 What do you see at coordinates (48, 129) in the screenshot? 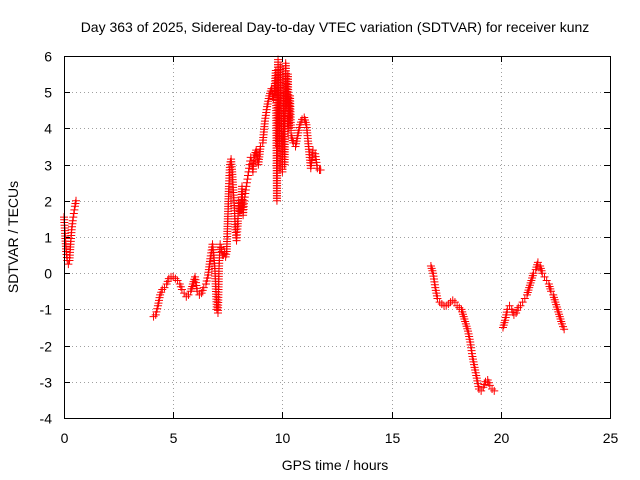
I see `y-tick-label: 4` at bounding box center [48, 129].